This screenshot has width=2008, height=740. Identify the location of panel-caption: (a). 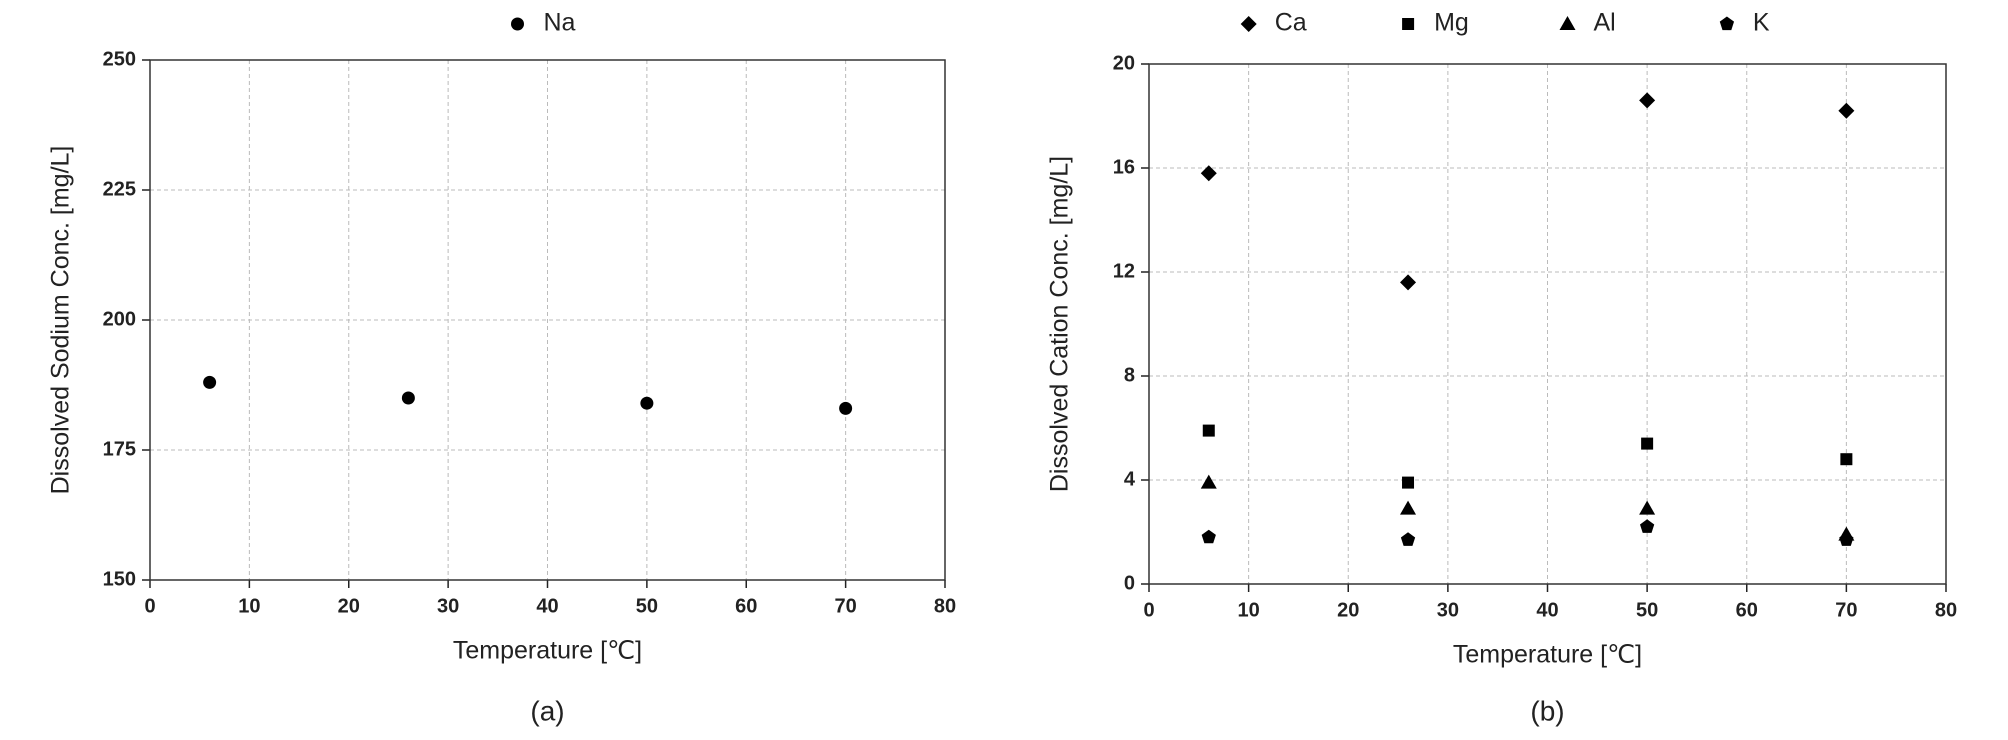
(547, 710).